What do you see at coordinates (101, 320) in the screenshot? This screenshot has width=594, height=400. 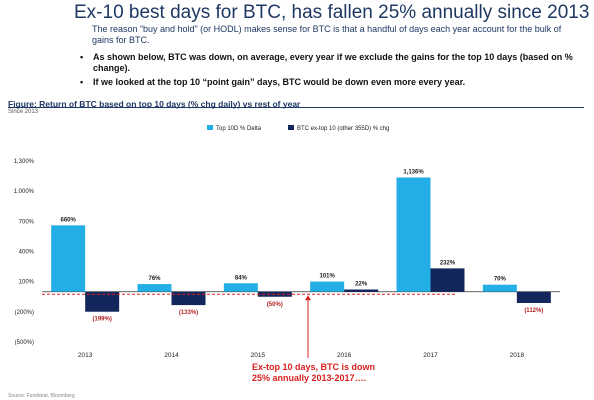 I see `data-label-ex-top10: (199%)` at bounding box center [101, 320].